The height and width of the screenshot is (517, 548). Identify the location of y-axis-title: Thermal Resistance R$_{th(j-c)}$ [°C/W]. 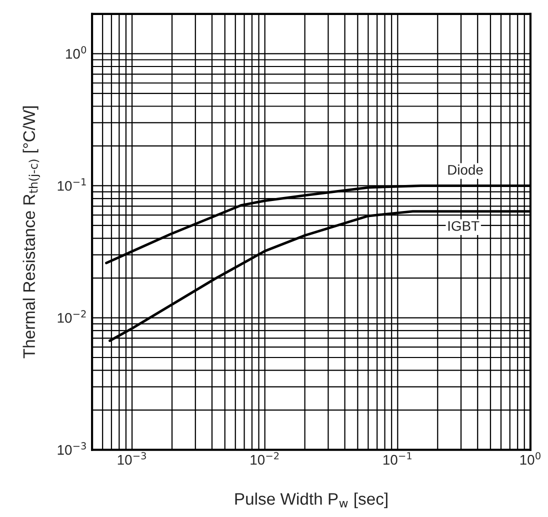
(31, 232).